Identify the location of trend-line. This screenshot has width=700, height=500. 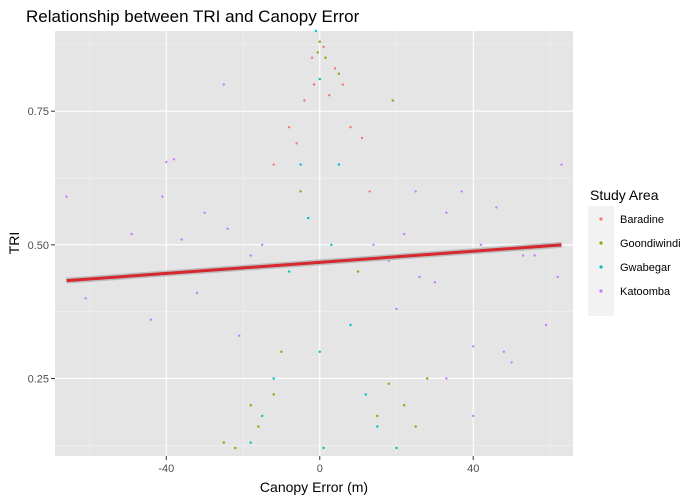
(314, 263).